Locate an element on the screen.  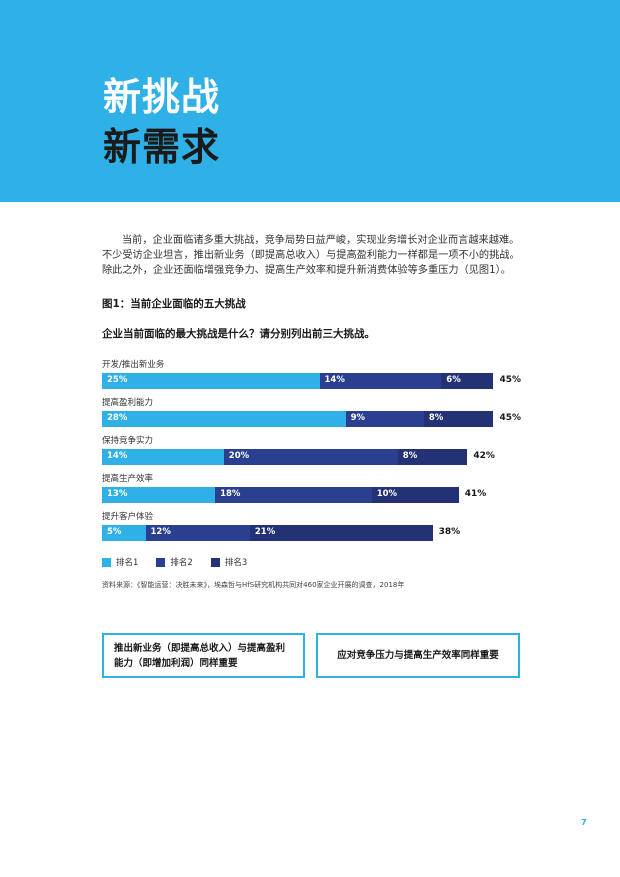
total-label: 41% is located at coordinates (475, 494).